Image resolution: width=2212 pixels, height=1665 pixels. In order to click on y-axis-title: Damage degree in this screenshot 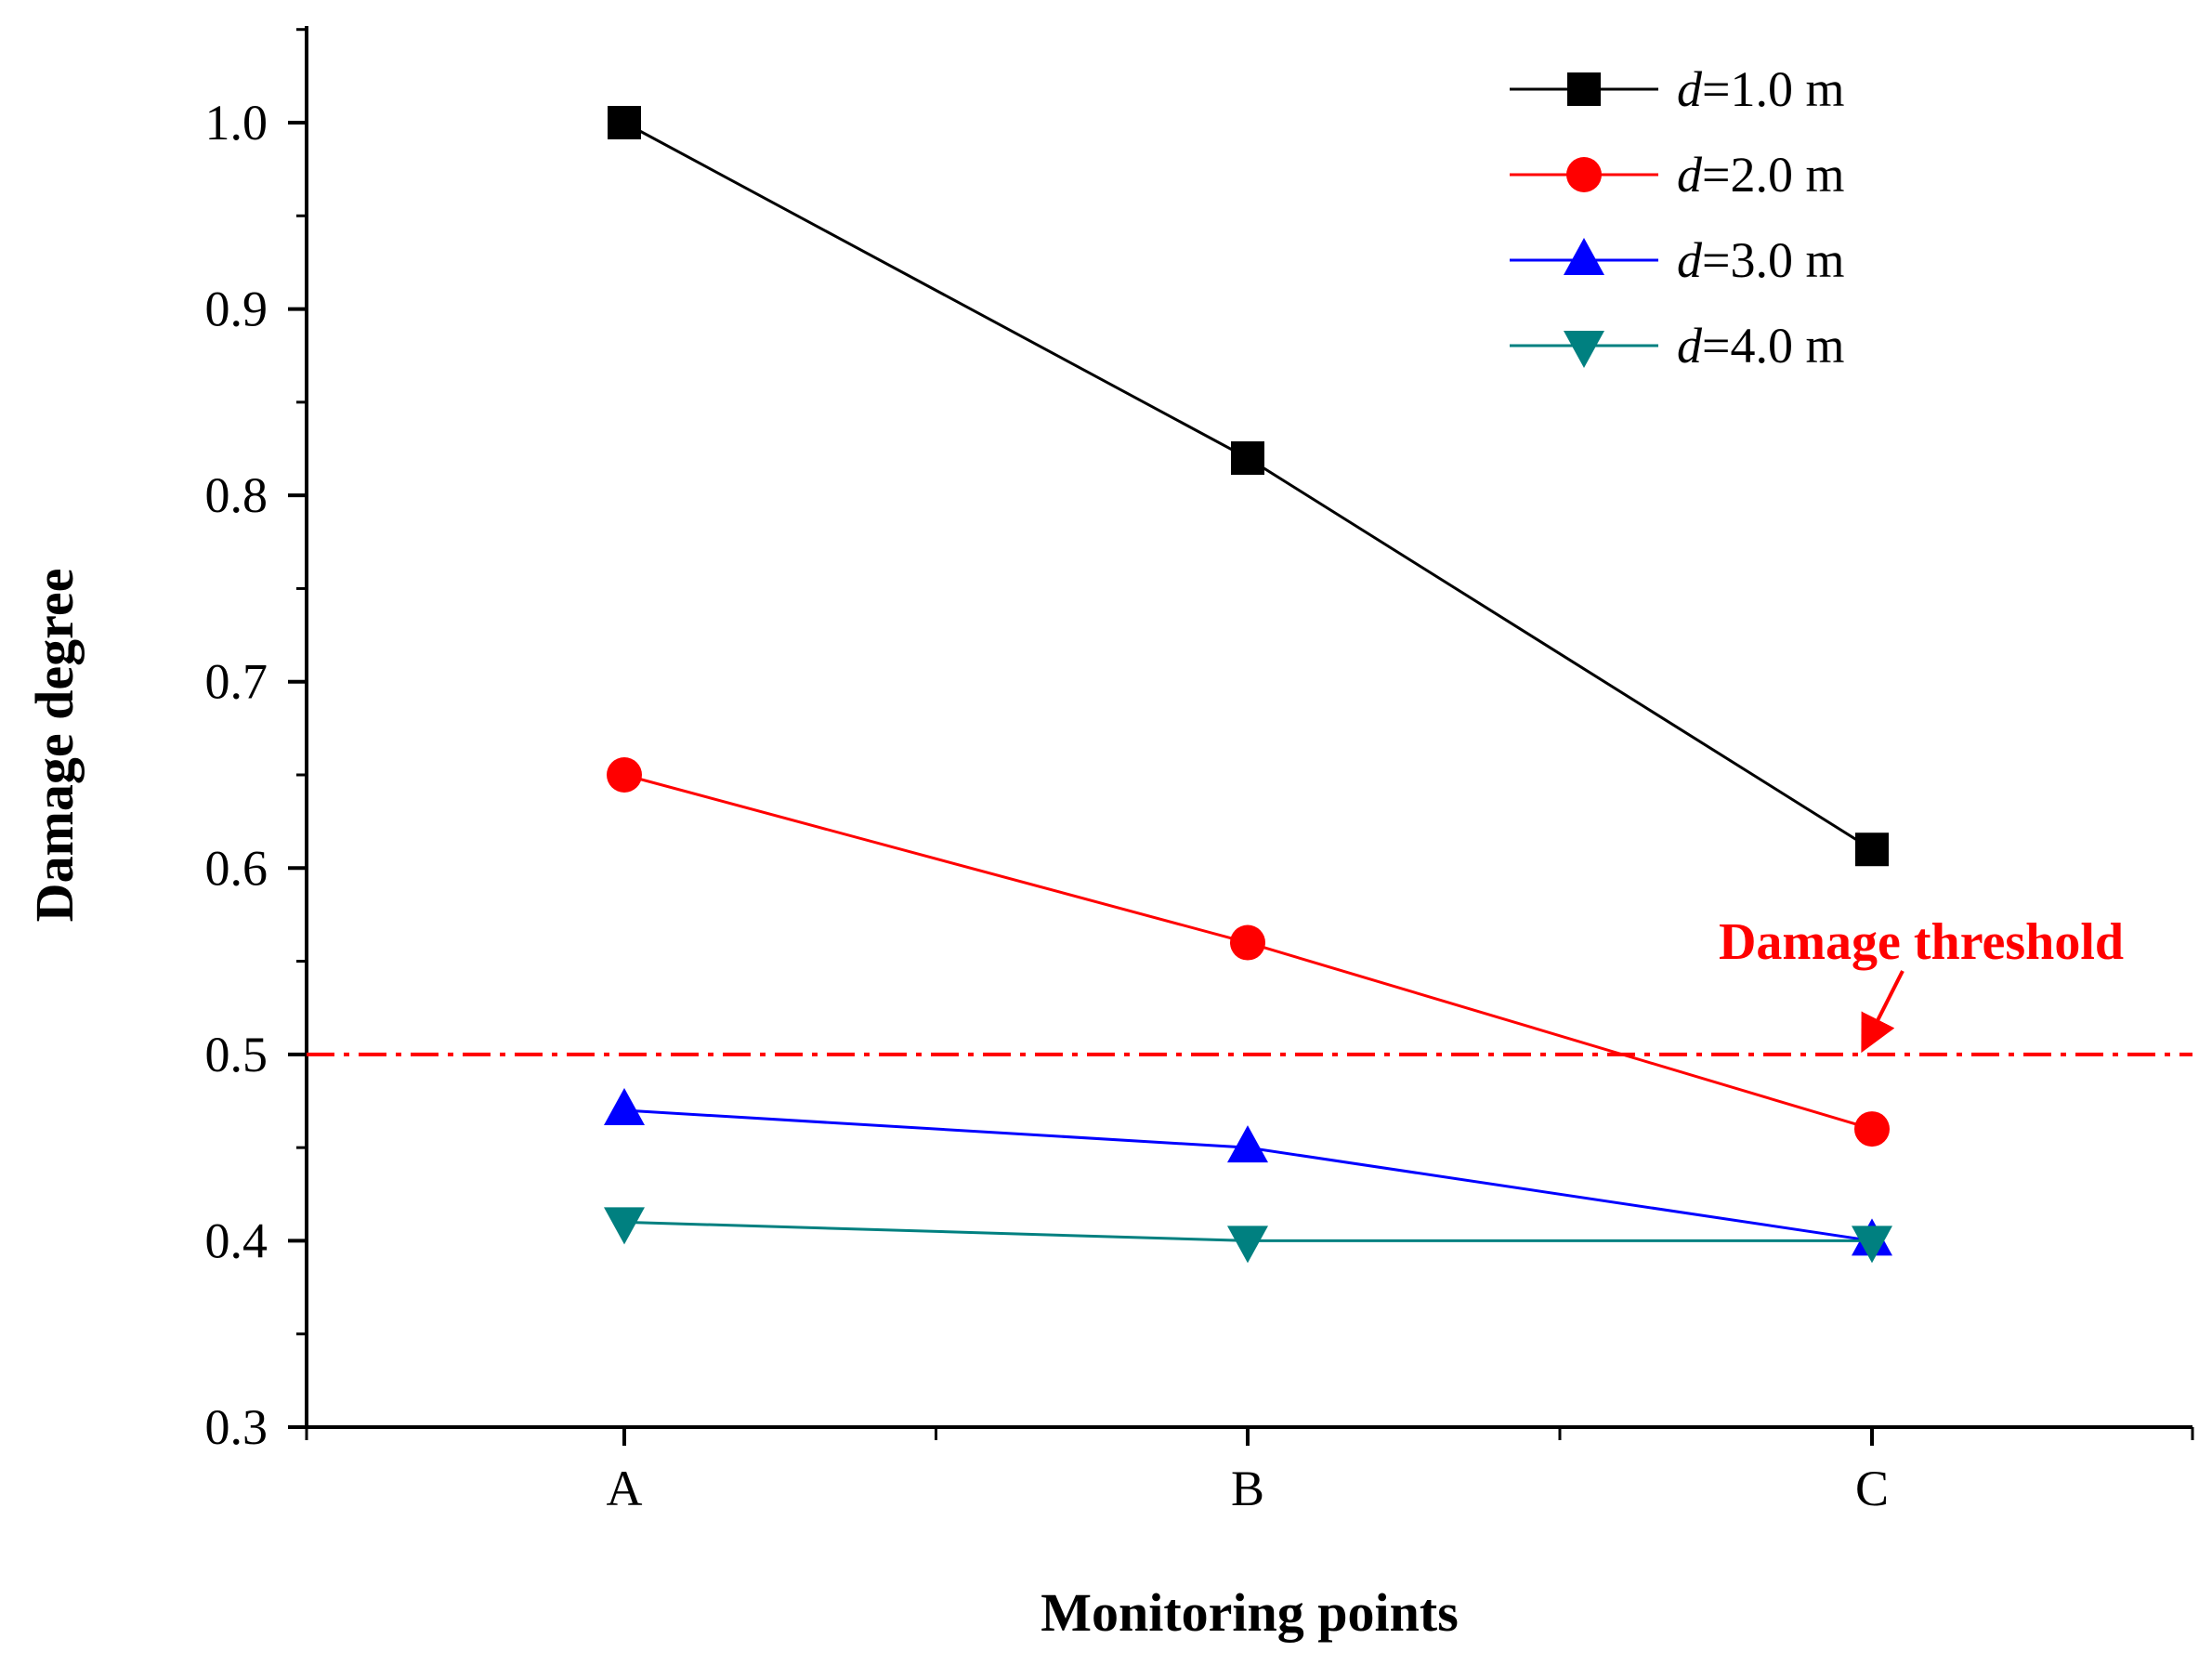, I will do `click(54, 746)`.